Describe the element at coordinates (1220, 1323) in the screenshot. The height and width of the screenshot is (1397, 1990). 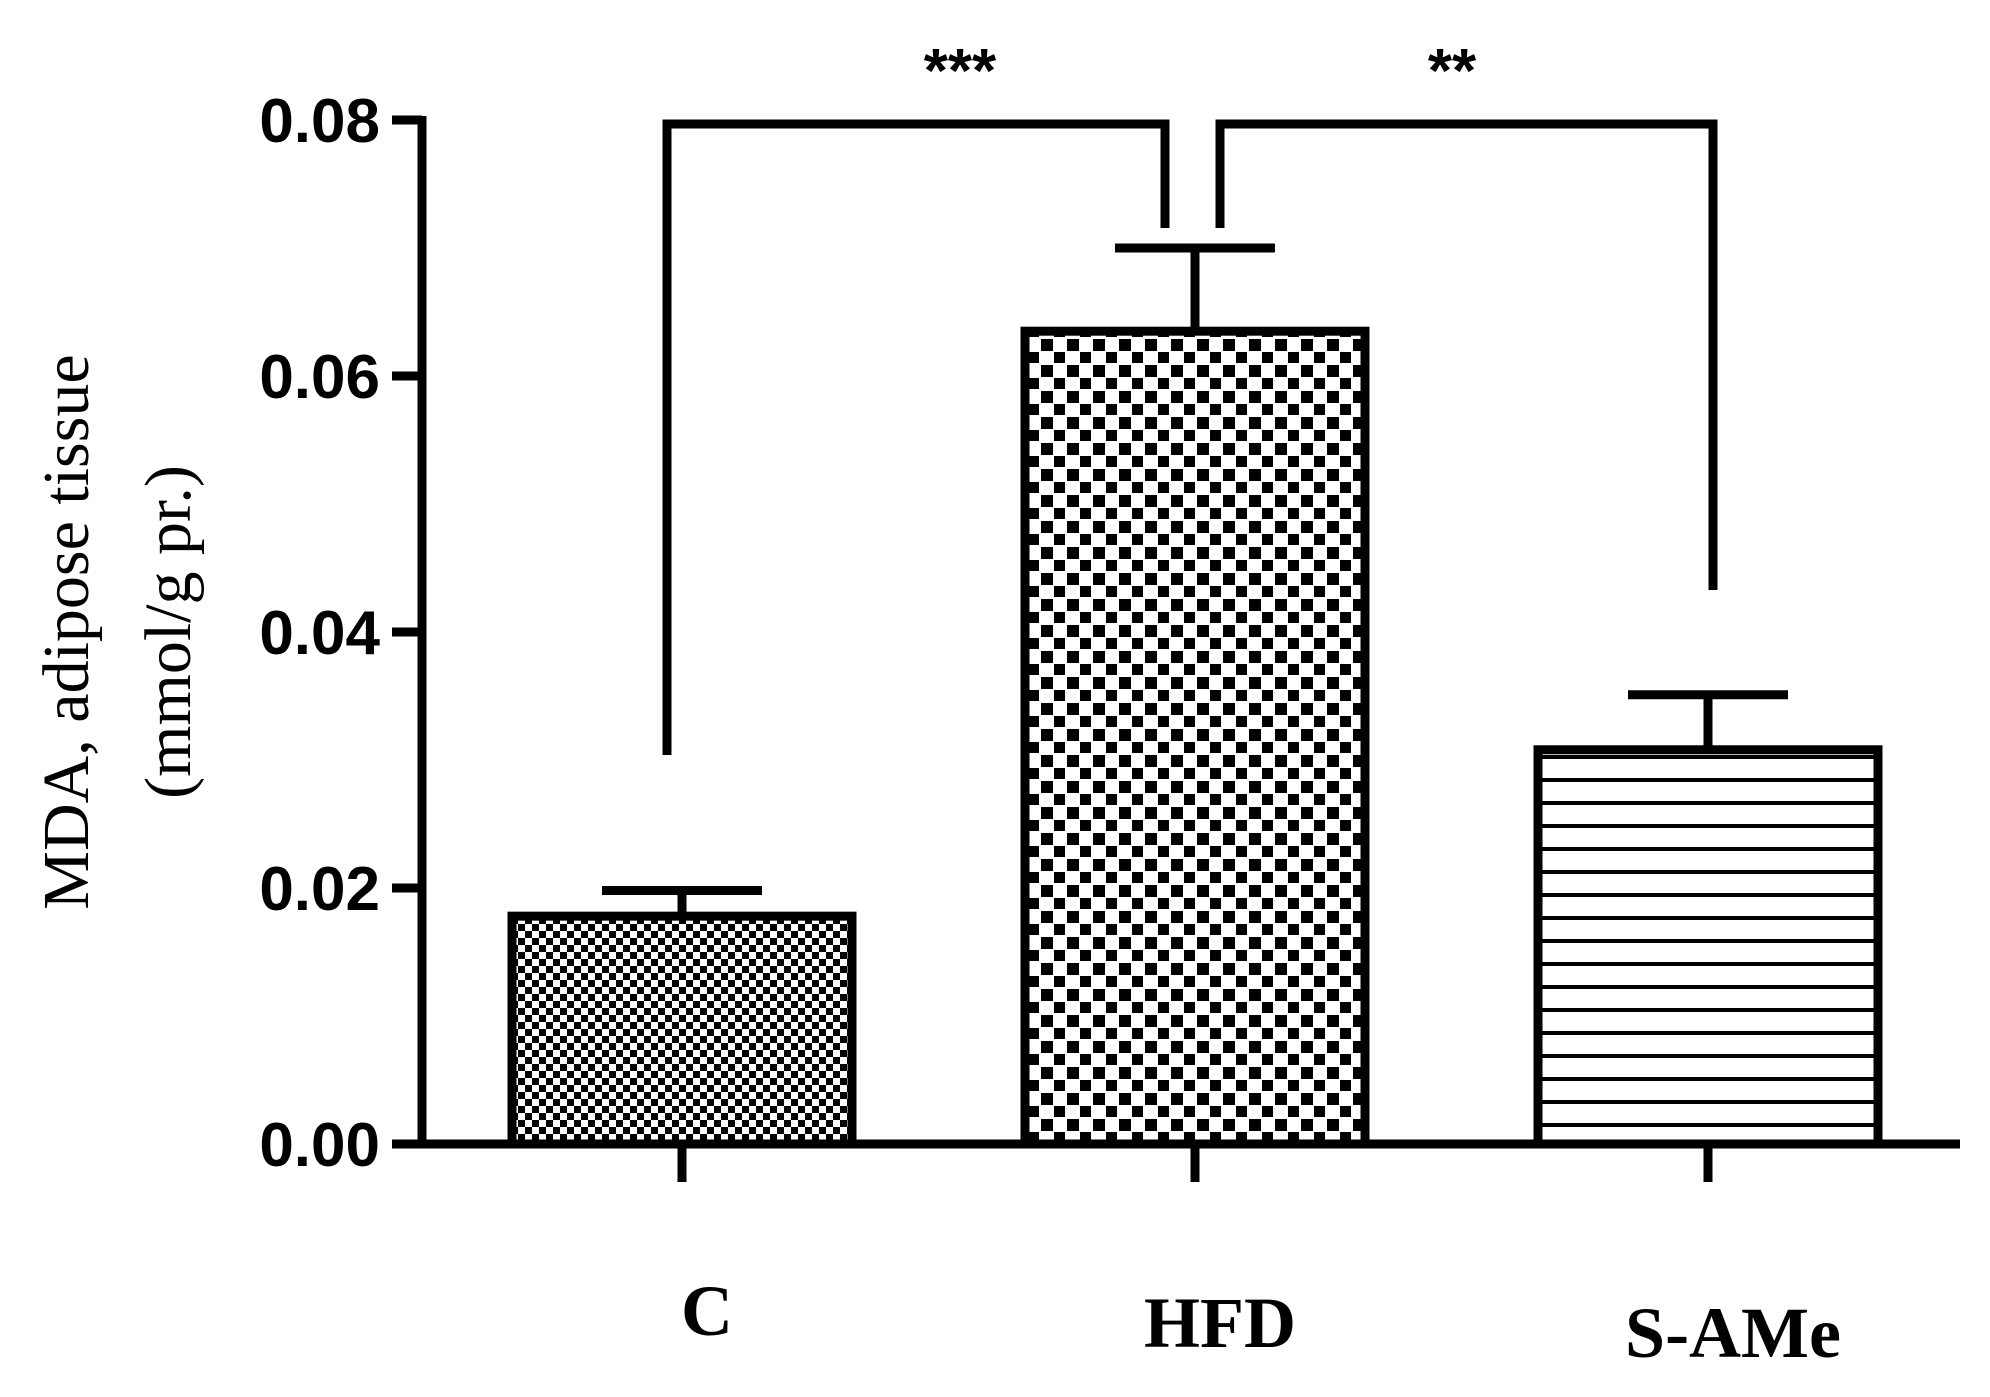
I see `x-tick-label-hfd: HFD` at that location.